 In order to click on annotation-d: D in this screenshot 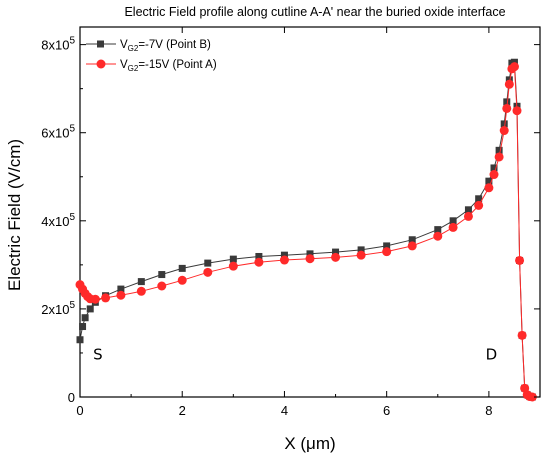, I will do `click(492, 355)`.